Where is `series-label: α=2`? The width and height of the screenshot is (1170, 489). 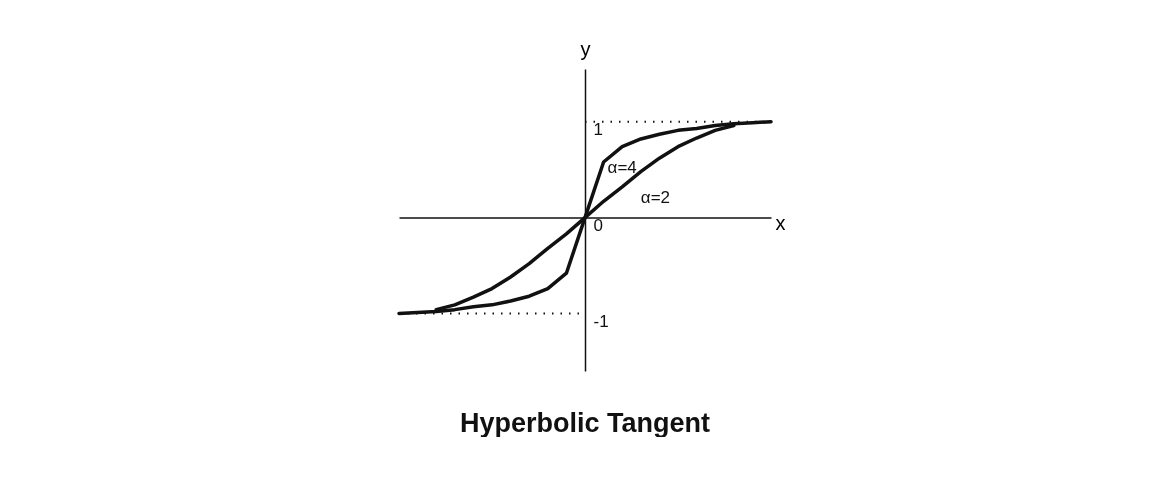
series-label: α=2 is located at coordinates (655, 198).